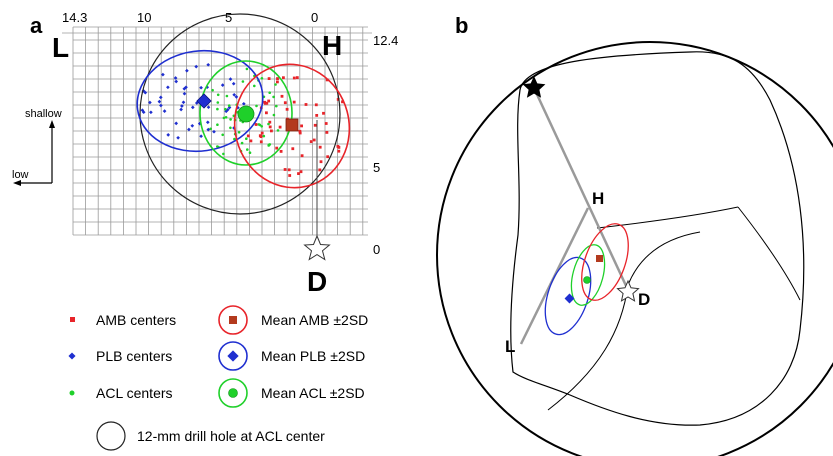 The image size is (833, 456). Describe the element at coordinates (204, 101) in the screenshot. I see `plb-mean-marker` at that location.